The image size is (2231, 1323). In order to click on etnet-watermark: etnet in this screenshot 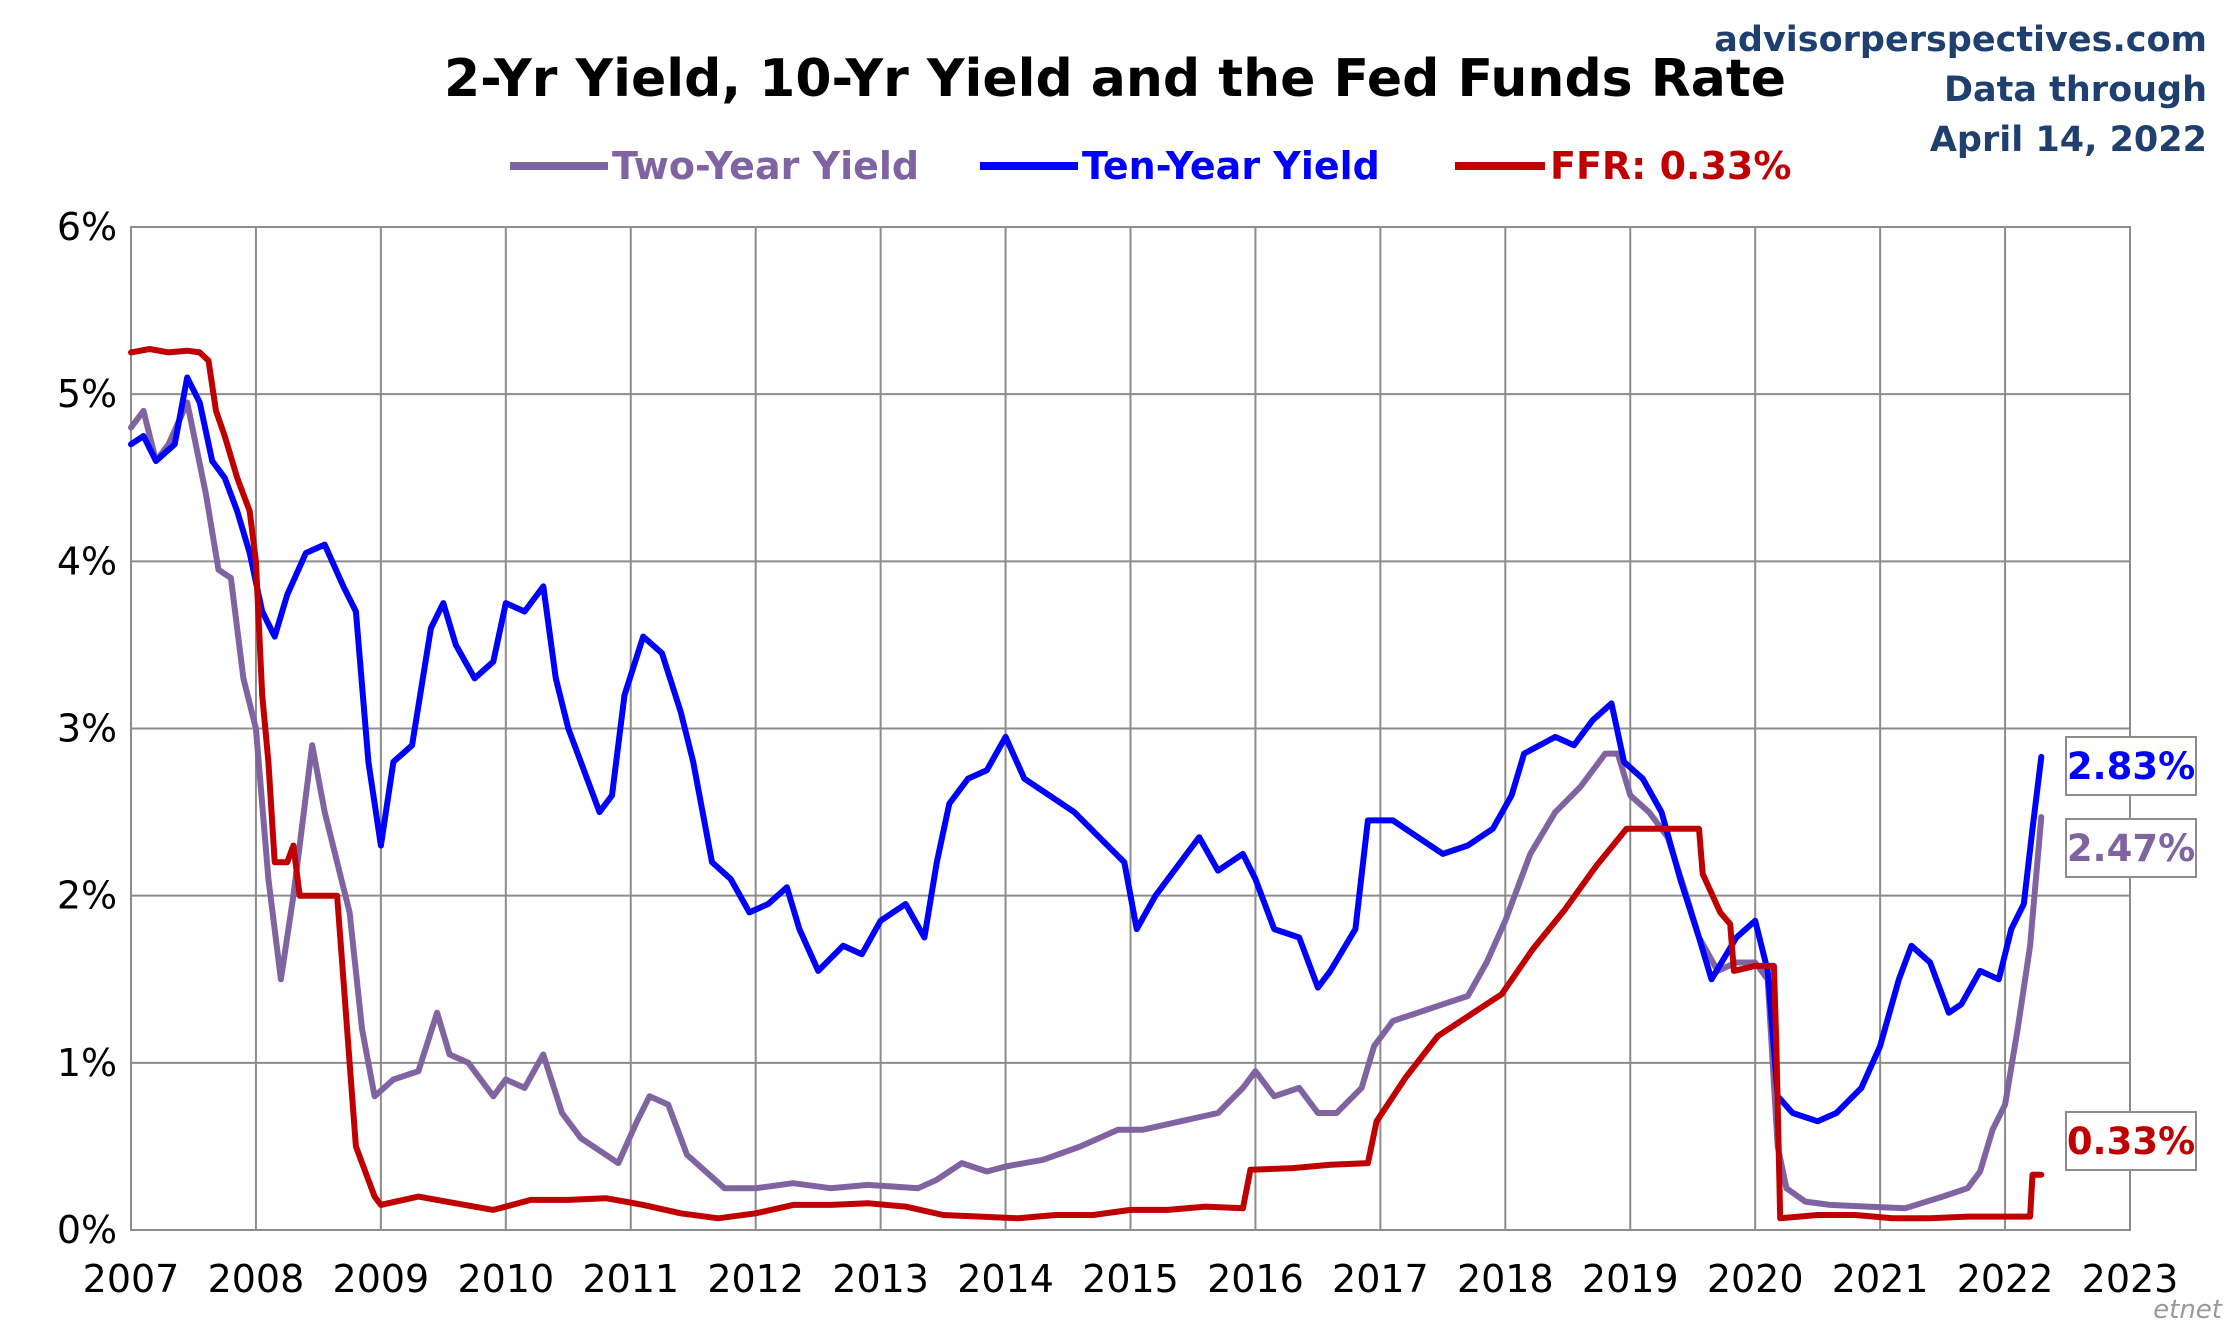, I will do `click(2188, 1309)`.